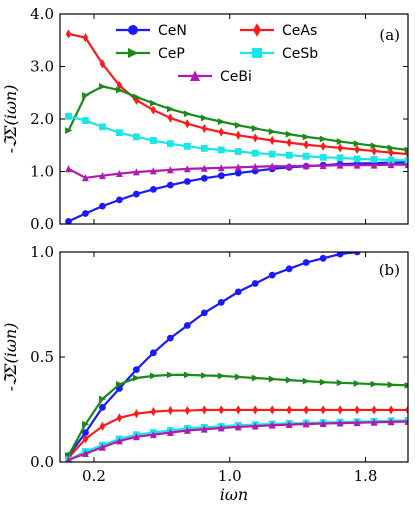 The image size is (415, 511). I want to click on y-tick-label-a-3: 3.0, so click(42, 67).